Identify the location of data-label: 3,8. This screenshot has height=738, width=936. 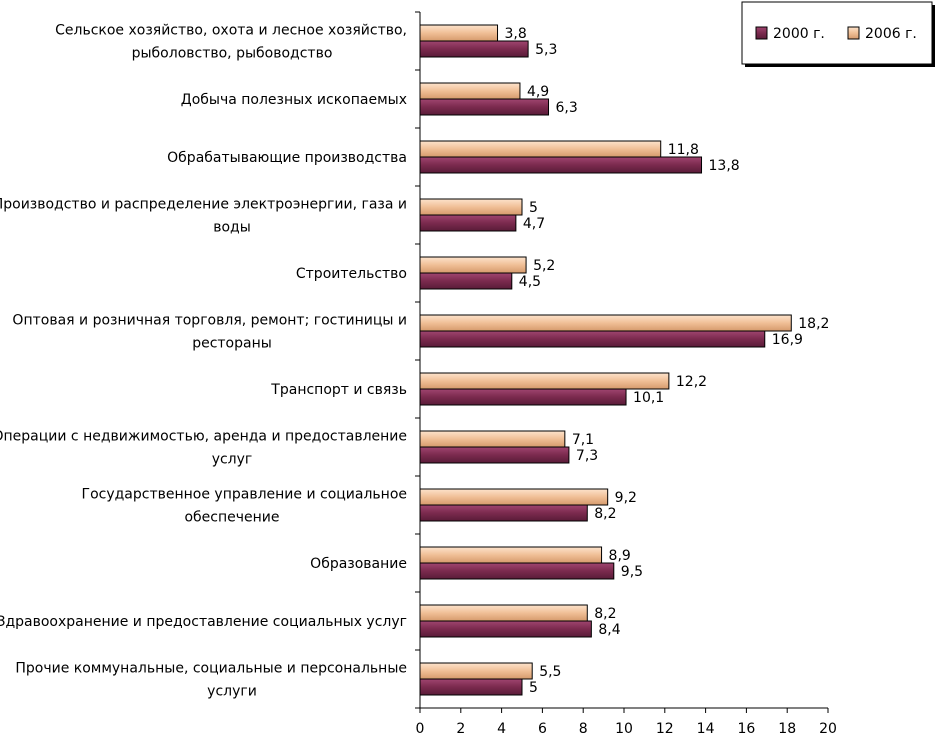
(516, 34).